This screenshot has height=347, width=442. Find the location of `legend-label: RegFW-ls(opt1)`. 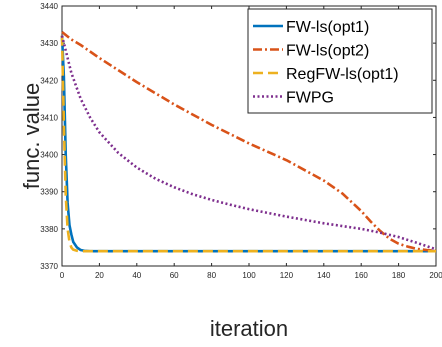

legend-label: RegFW-ls(opt1) is located at coordinates (342, 74).